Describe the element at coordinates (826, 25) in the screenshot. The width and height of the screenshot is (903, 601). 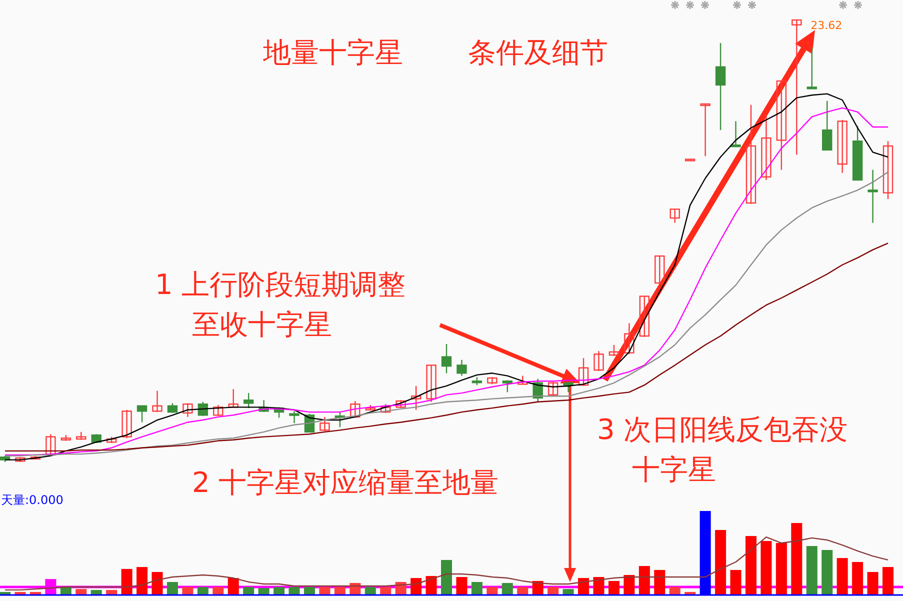
I see `annotation: 23.62` at that location.